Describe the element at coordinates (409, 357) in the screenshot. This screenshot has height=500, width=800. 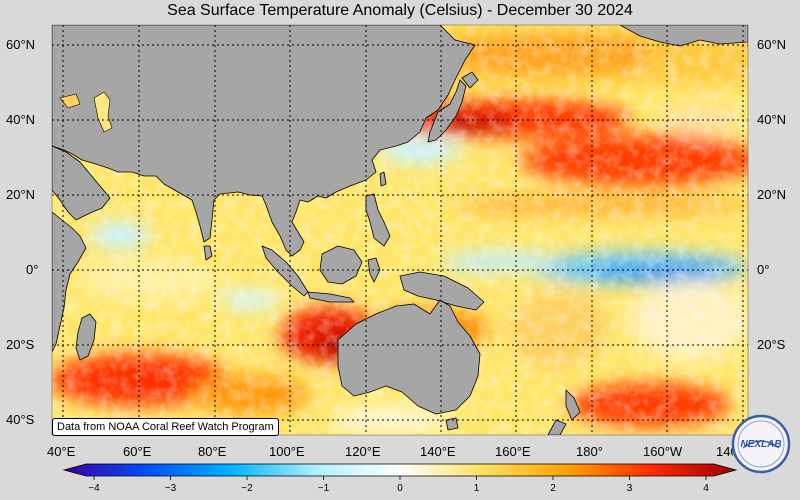
I see `land-australia` at that location.